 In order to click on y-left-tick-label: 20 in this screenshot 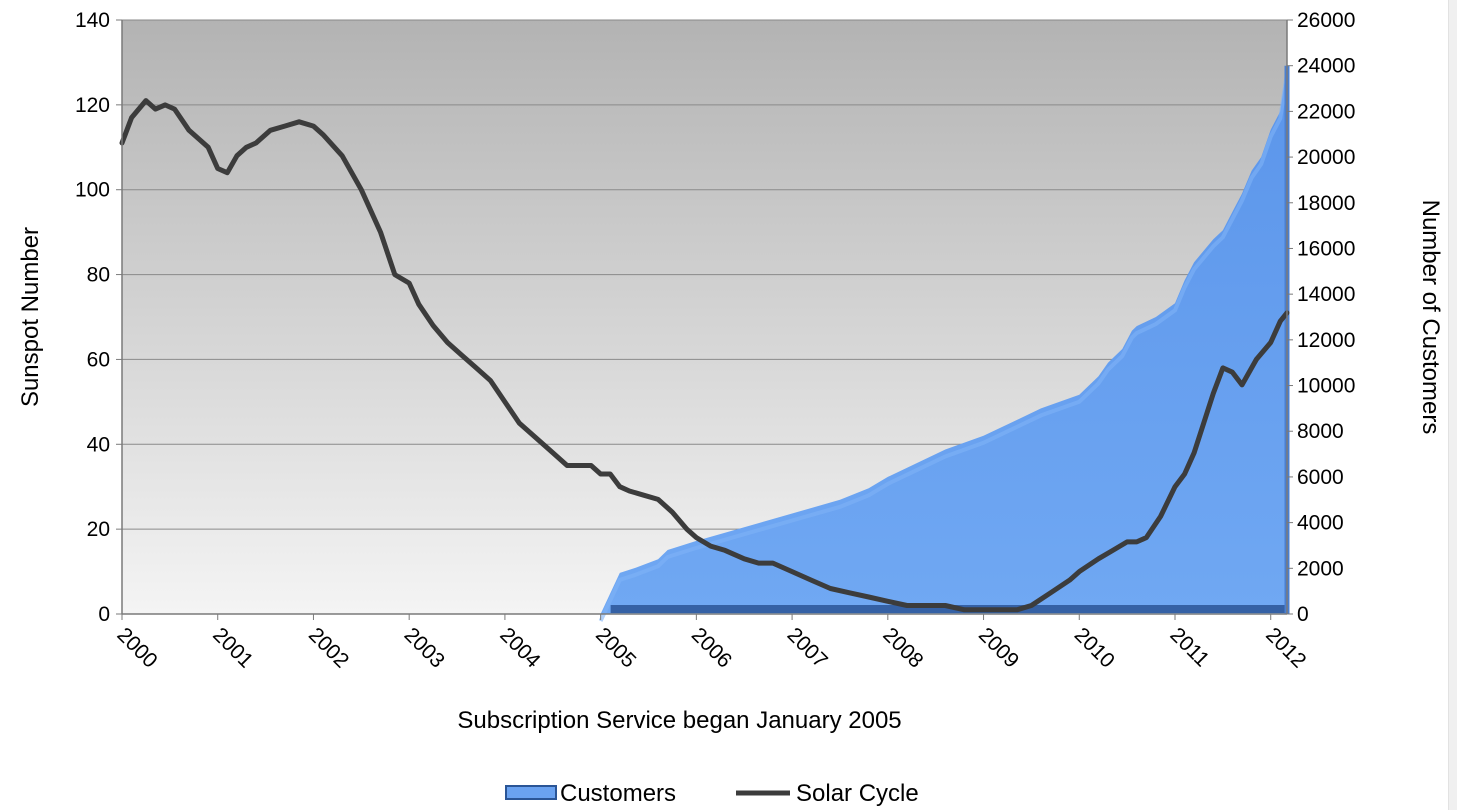, I will do `click(98, 529)`.